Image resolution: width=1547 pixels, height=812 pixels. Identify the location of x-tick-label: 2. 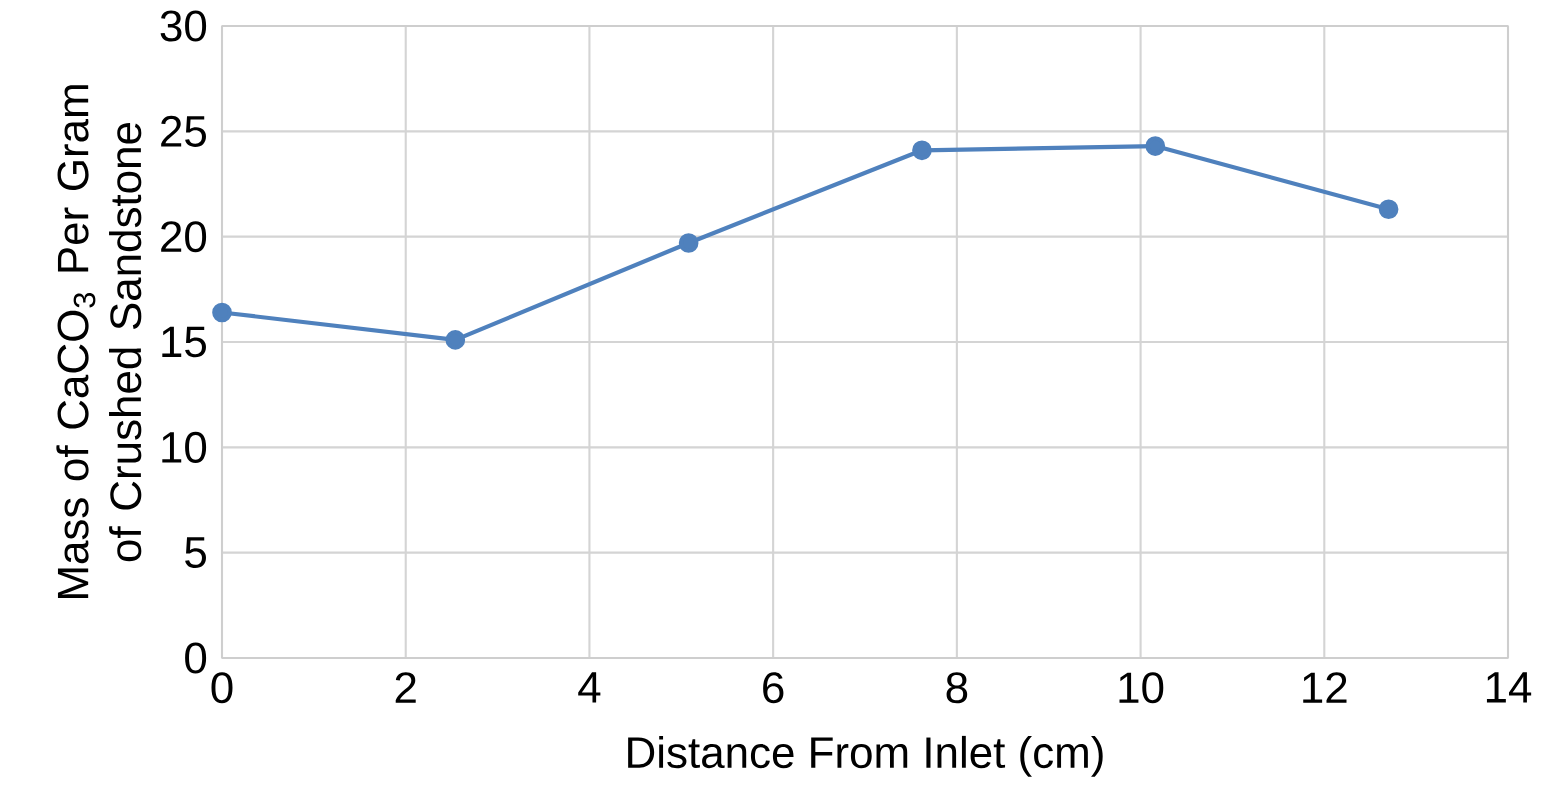
(405, 687).